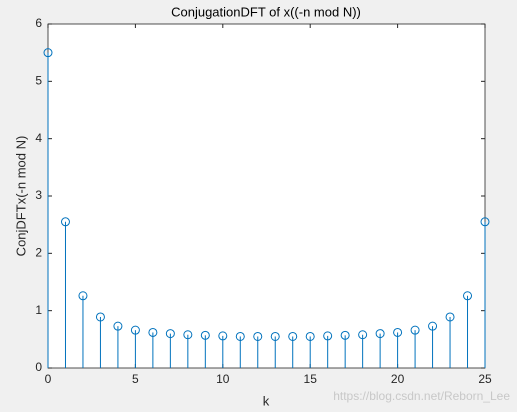 The image size is (517, 412). I want to click on chart-title: ConjugationDFT of x((-n mod N)), so click(266, 11).